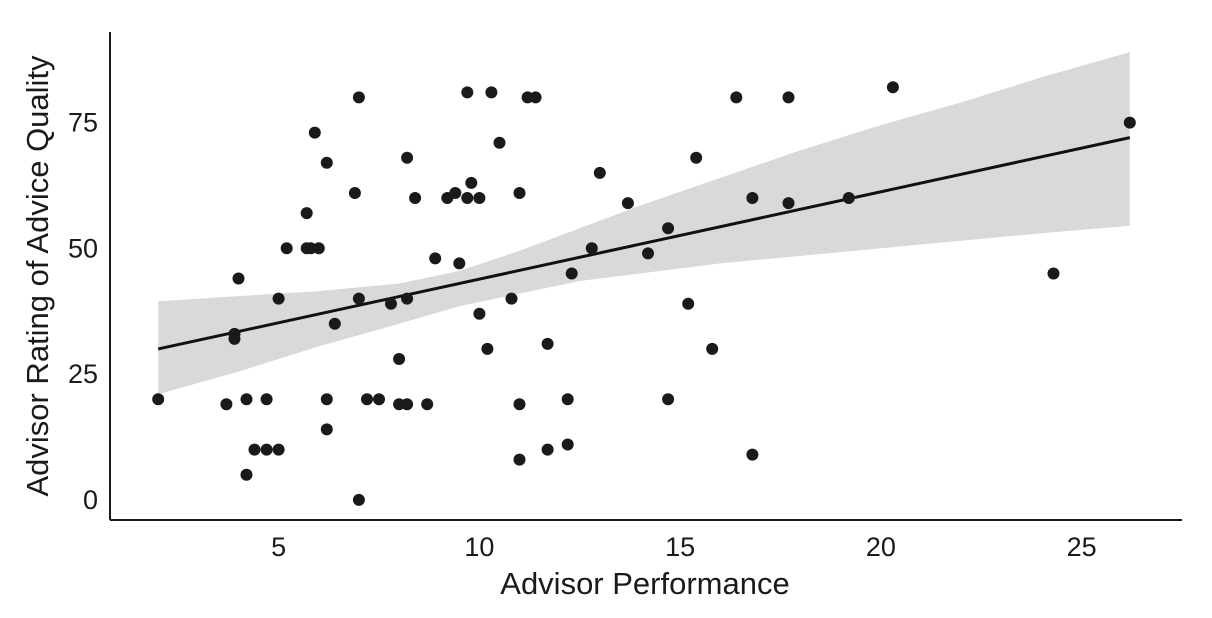 This screenshot has width=1212, height=618. I want to click on y-axis-title: Advisor Rating of Advice Quality, so click(37, 276).